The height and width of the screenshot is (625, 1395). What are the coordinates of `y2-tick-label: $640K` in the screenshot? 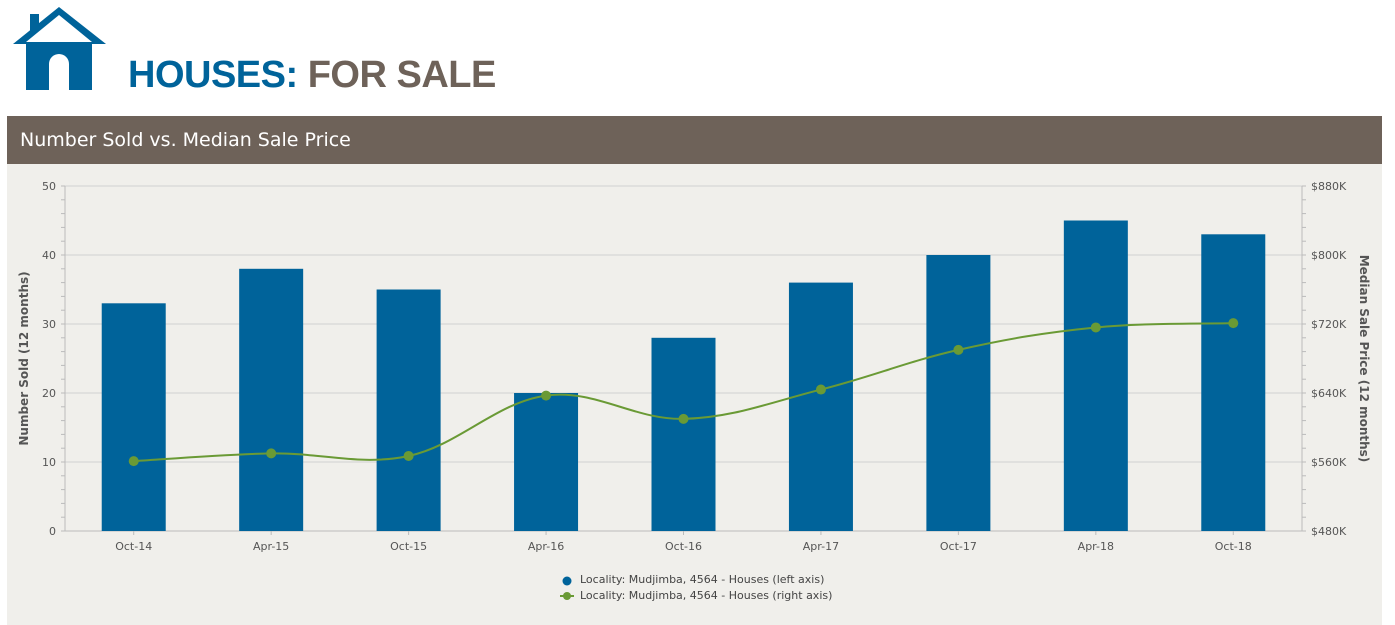 It's located at (1329, 393).